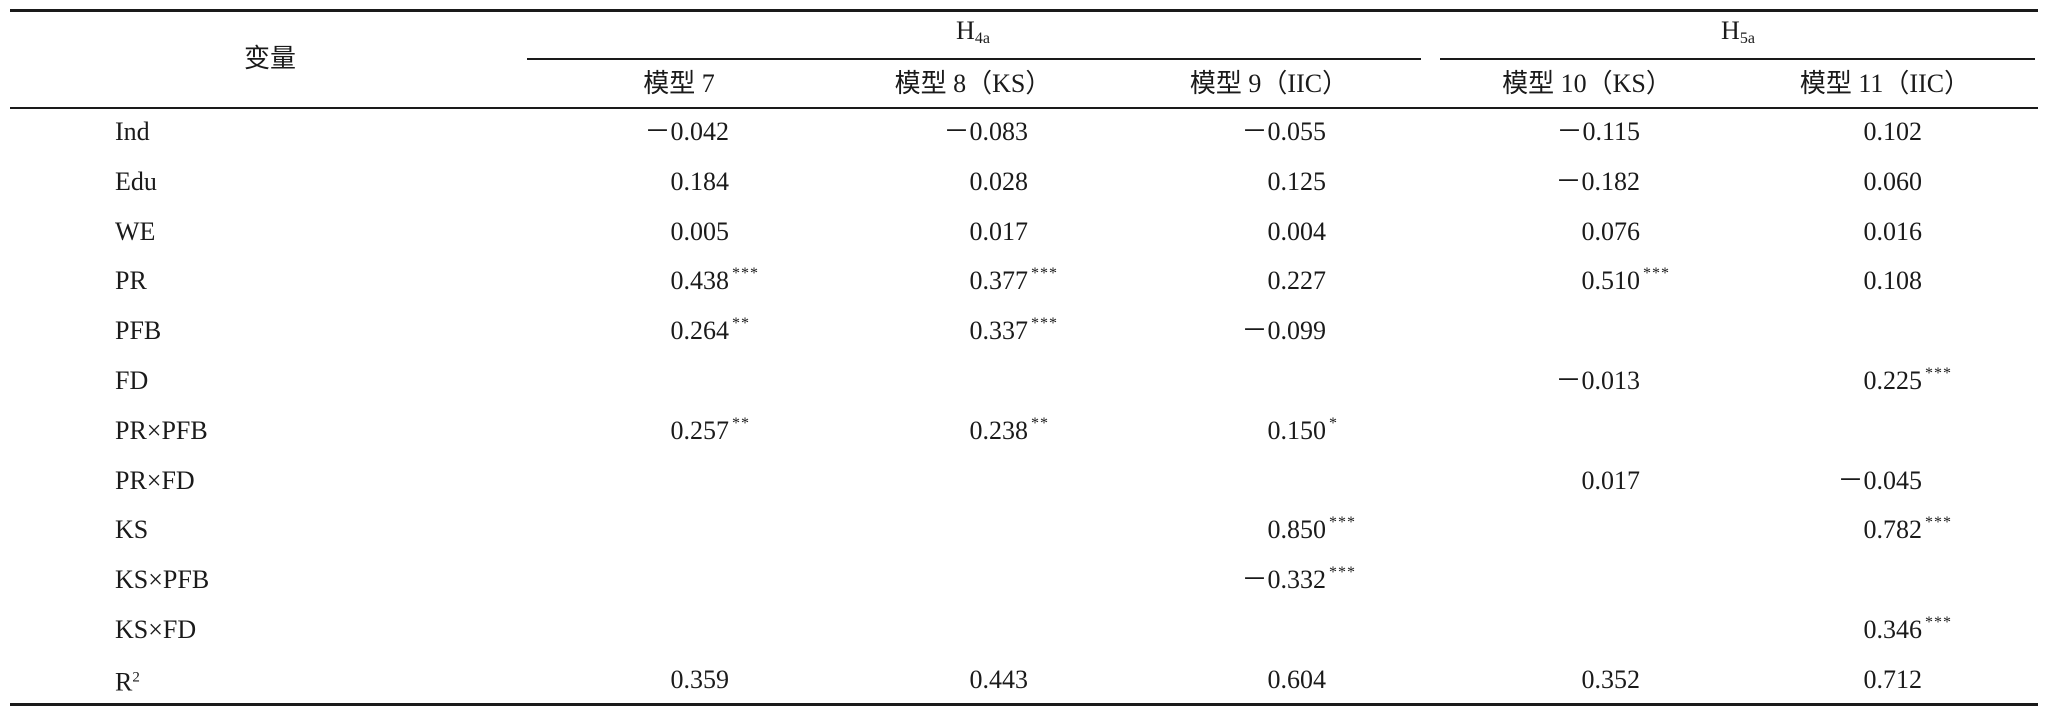  I want to click on cell-value: 0.150, so click(1297, 430).